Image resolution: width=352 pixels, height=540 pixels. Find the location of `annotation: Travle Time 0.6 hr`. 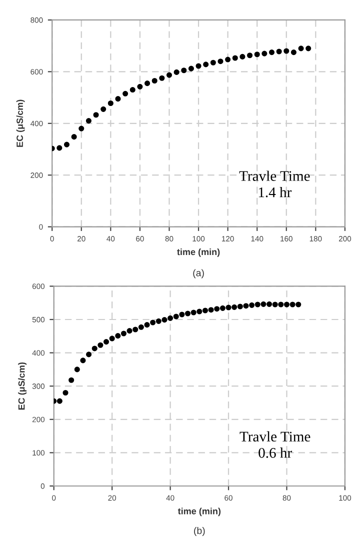

annotation: Travle Time 0.6 hr is located at coordinates (275, 444).